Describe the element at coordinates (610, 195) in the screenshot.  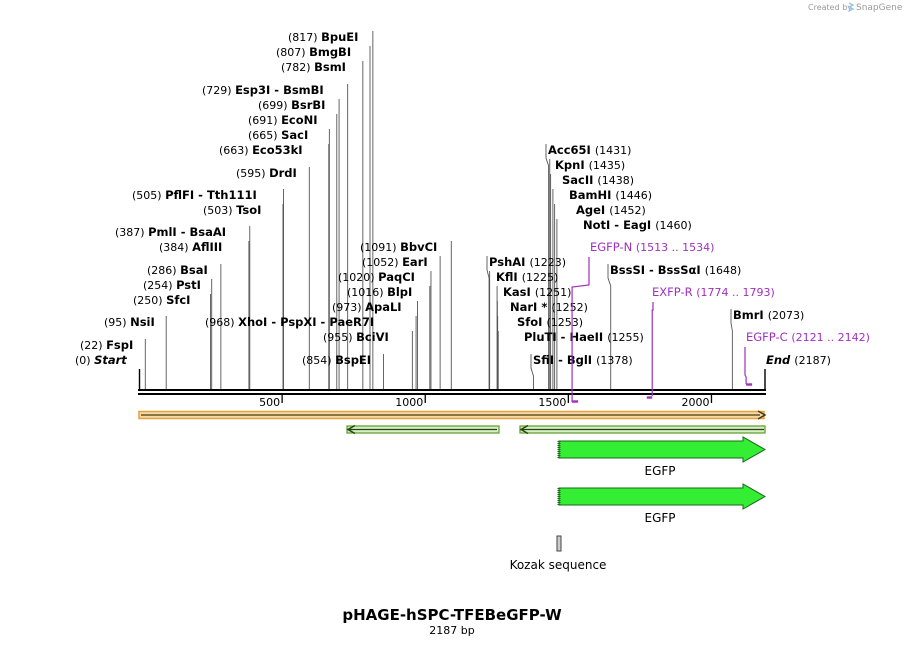
I see `site-label: BamHI (1446)` at that location.